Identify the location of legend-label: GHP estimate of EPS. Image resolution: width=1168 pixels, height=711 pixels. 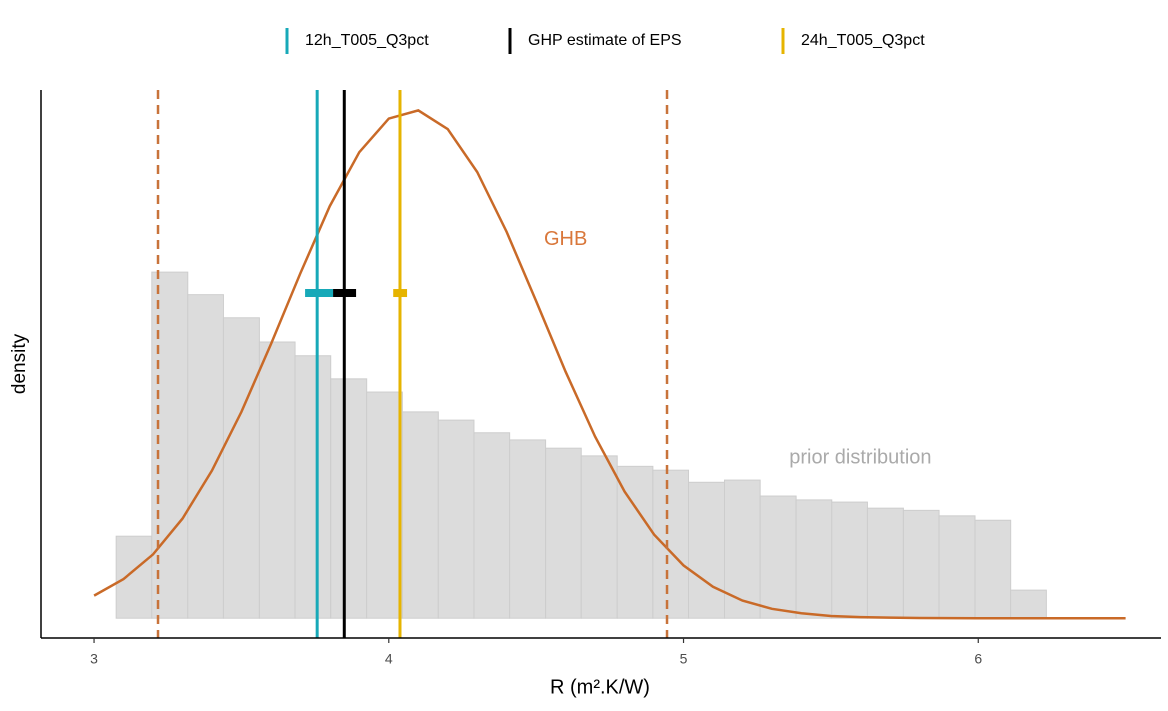
(605, 40).